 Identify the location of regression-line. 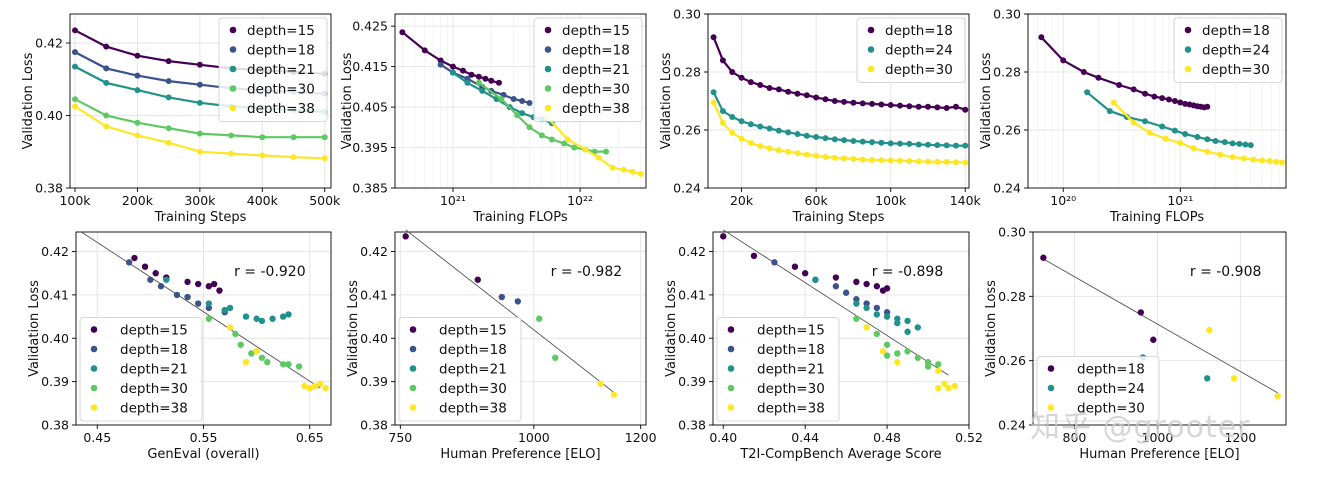
(201, 310).